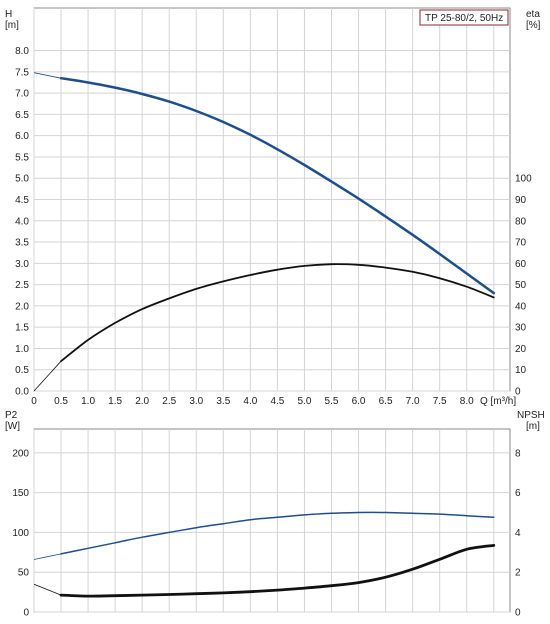 This screenshot has width=550, height=624. Describe the element at coordinates (22, 328) in the screenshot. I see `h-tick-label: 1.5` at that location.